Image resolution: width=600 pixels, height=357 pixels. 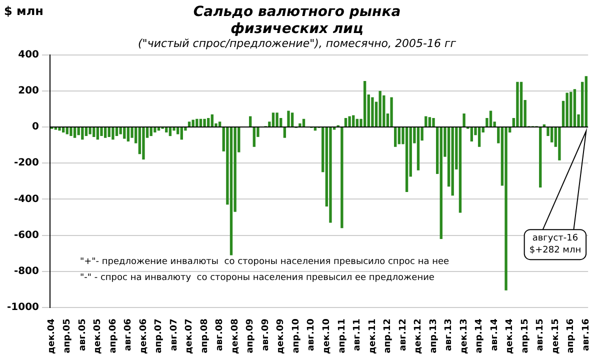 What do you see at coordinates (281, 336) in the screenshot?
I see `x-tick-label: дек.09` at bounding box center [281, 336].